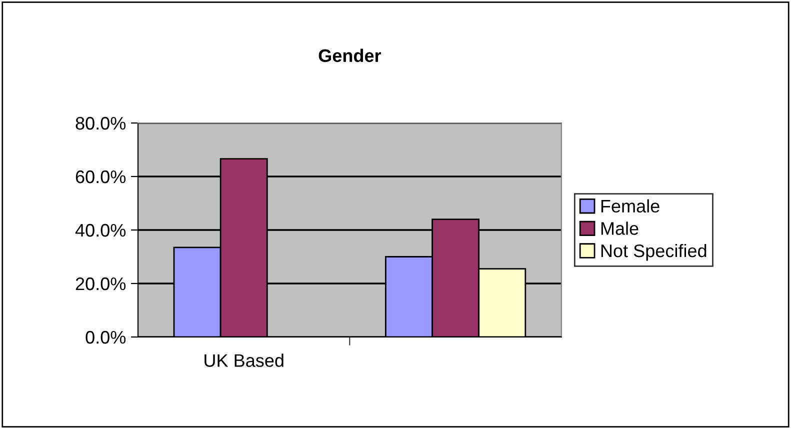 This screenshot has width=791, height=429. What do you see at coordinates (630, 206) in the screenshot?
I see `legend-label: Female` at bounding box center [630, 206].